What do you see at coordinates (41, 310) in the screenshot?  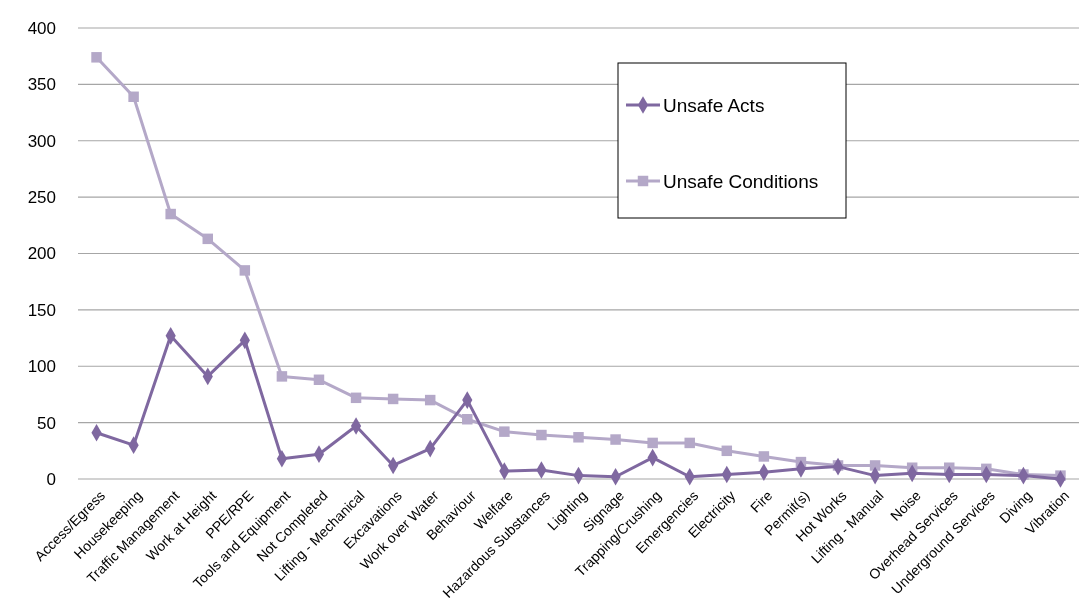 I see `y-tick-label: 150` at bounding box center [41, 310].